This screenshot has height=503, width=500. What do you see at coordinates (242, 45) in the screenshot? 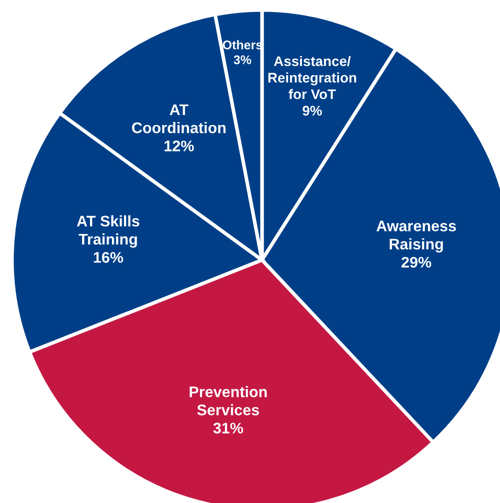
I see `slice-label: Others` at bounding box center [242, 45].